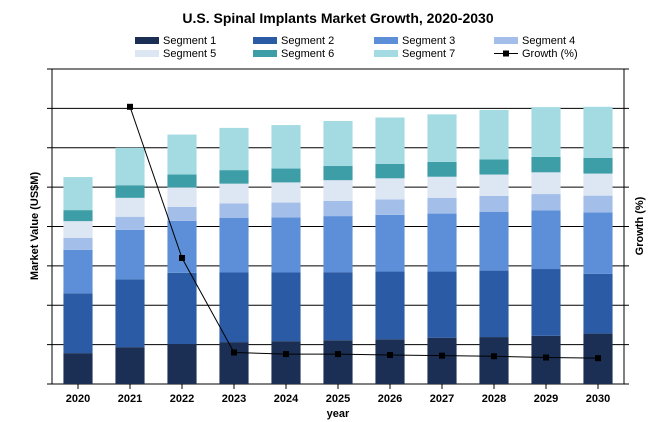 This screenshot has height=422, width=672. Describe the element at coordinates (442, 399) in the screenshot. I see `x-tick-label: 2027` at that location.